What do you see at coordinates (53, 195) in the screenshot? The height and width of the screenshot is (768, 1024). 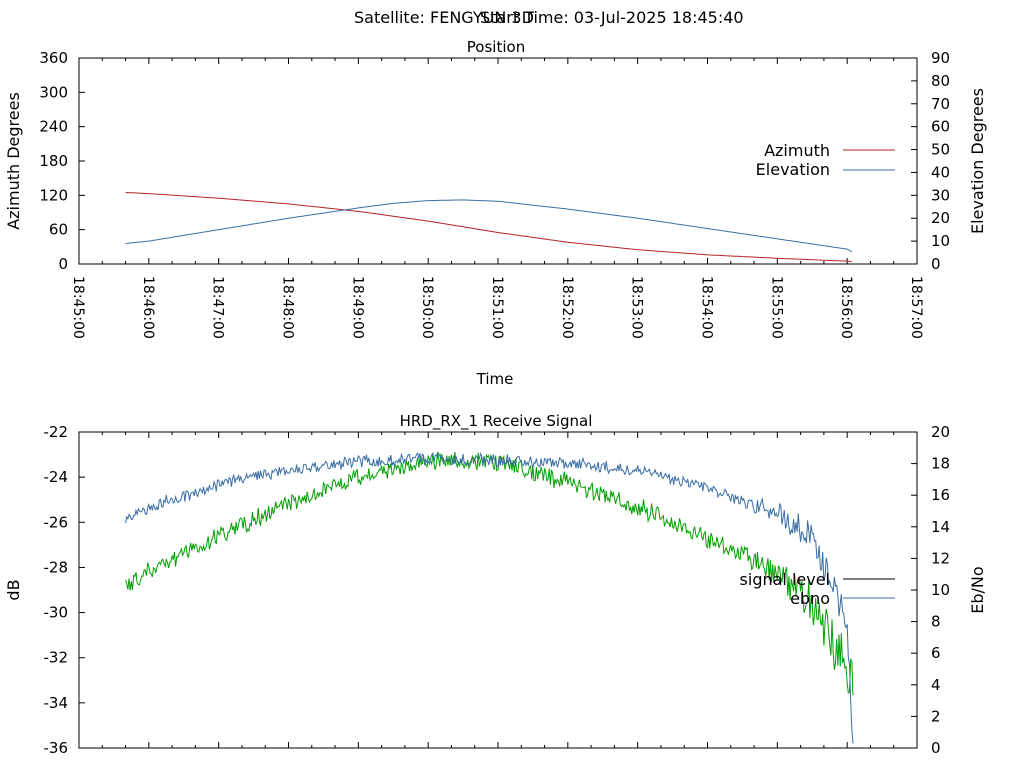 I see `y-tick-label: 120` at bounding box center [53, 195].